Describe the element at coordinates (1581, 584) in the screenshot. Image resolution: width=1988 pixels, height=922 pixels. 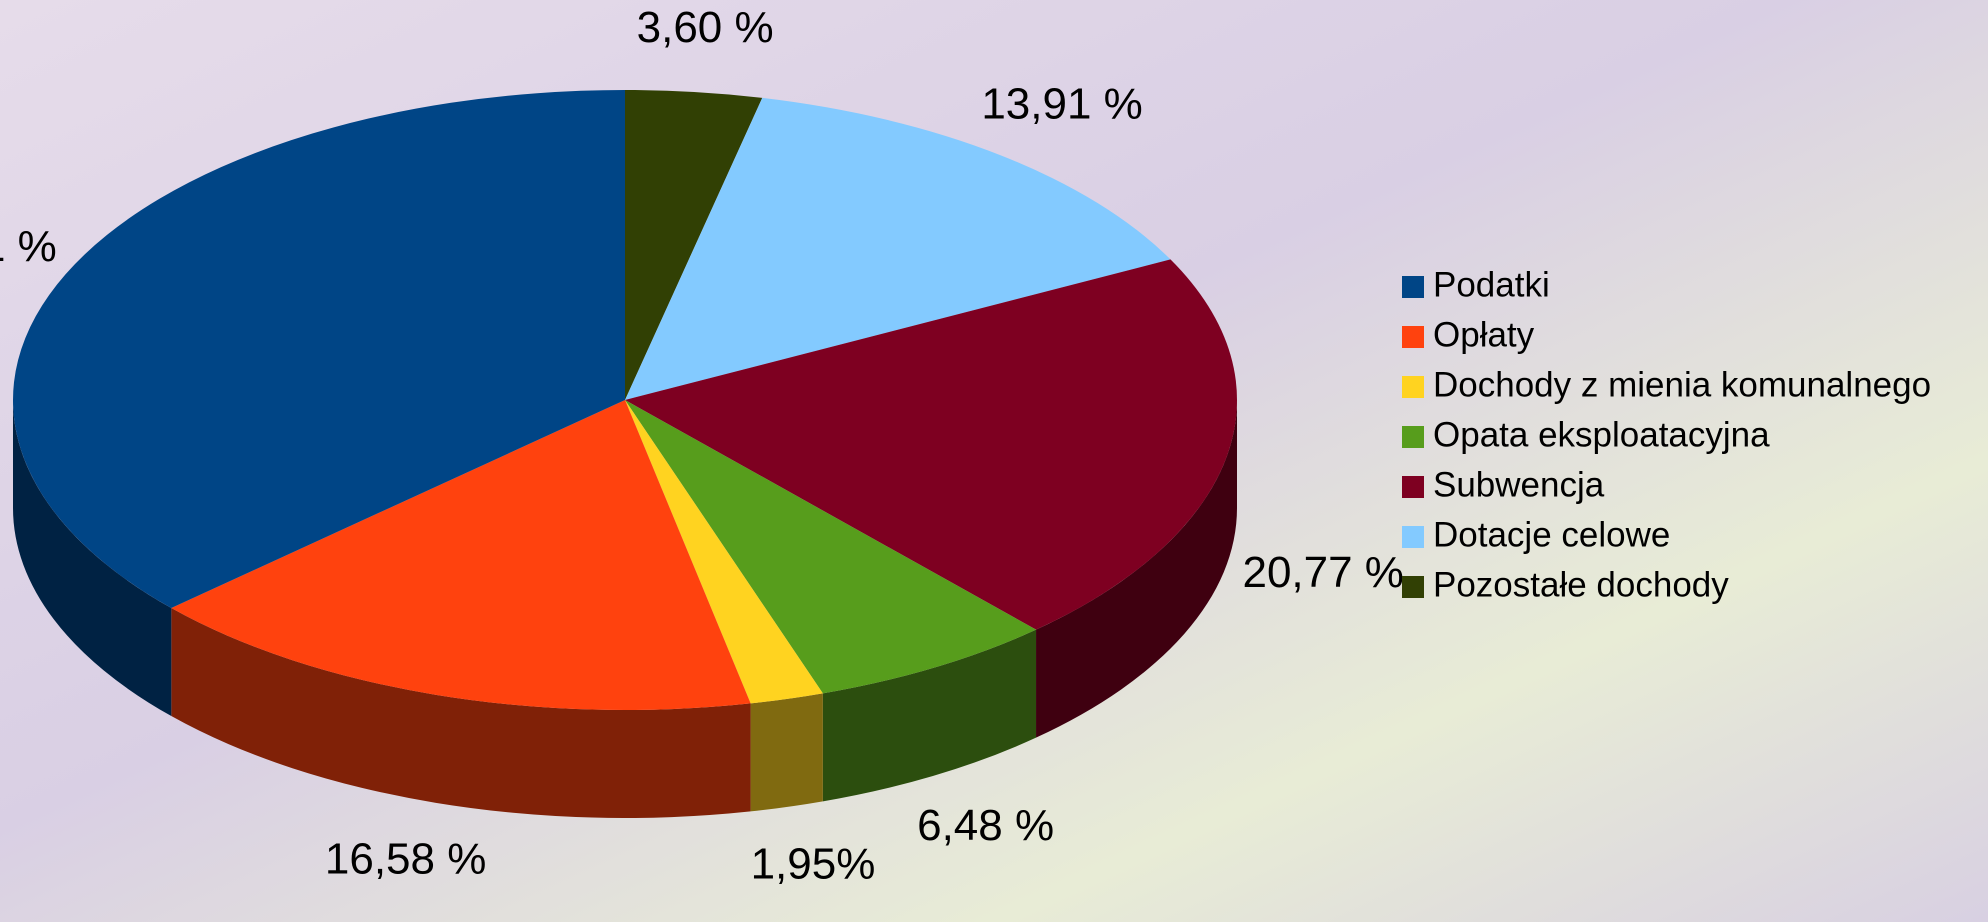
I see `legend-label: Pozostałe dochody` at that location.